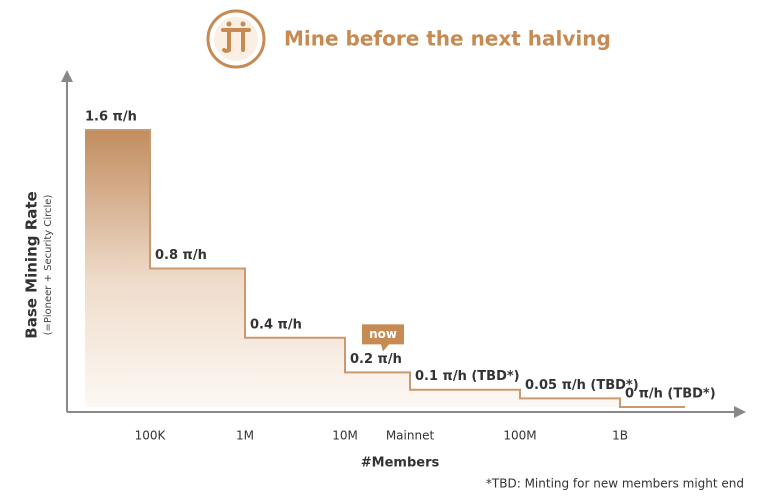  What do you see at coordinates (151, 436) in the screenshot?
I see `x-tick-label: 100K` at bounding box center [151, 436].